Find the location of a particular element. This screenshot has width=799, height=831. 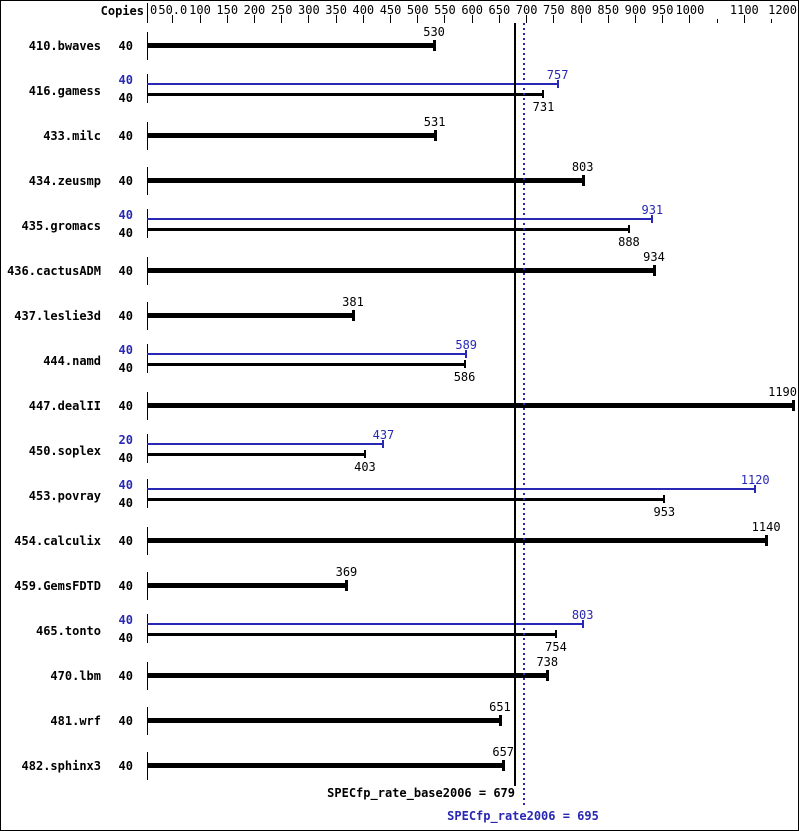

bar-value-label: 1140 is located at coordinates (766, 527).